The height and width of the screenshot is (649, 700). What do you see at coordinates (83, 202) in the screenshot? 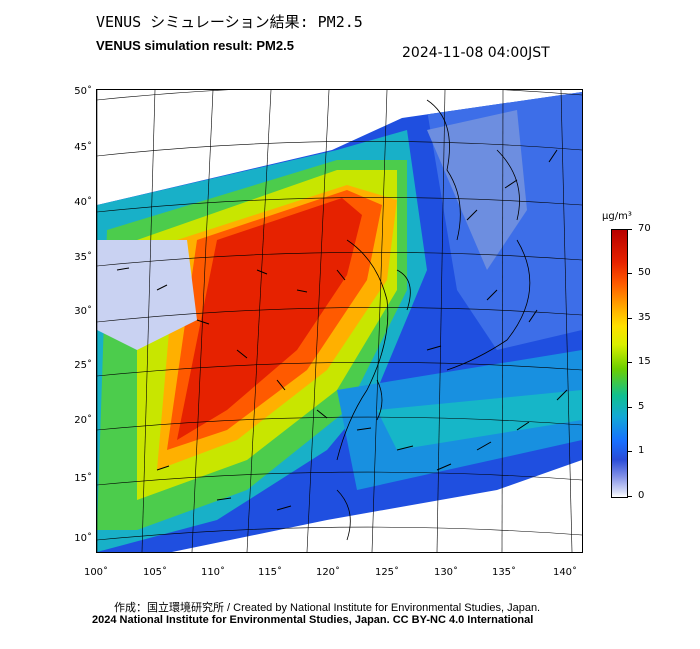
I see `lat-label-40: 40˚` at bounding box center [83, 202].